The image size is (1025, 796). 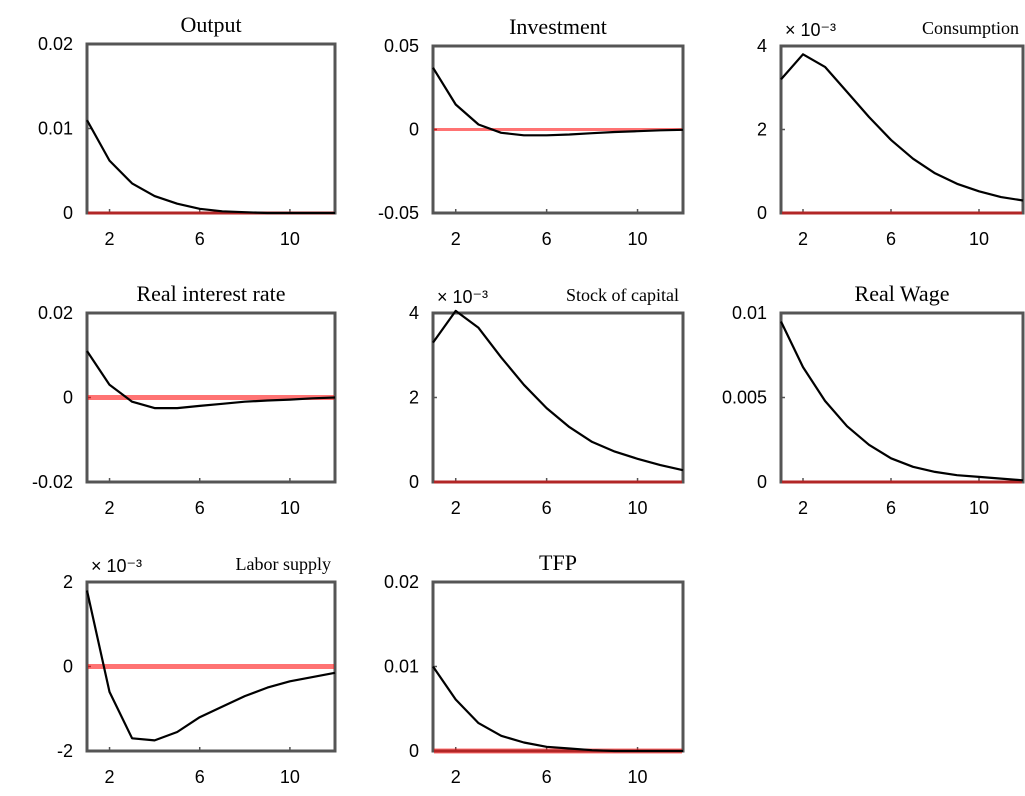 I want to click on panel-title: Stock of capital, so click(x=622, y=295).